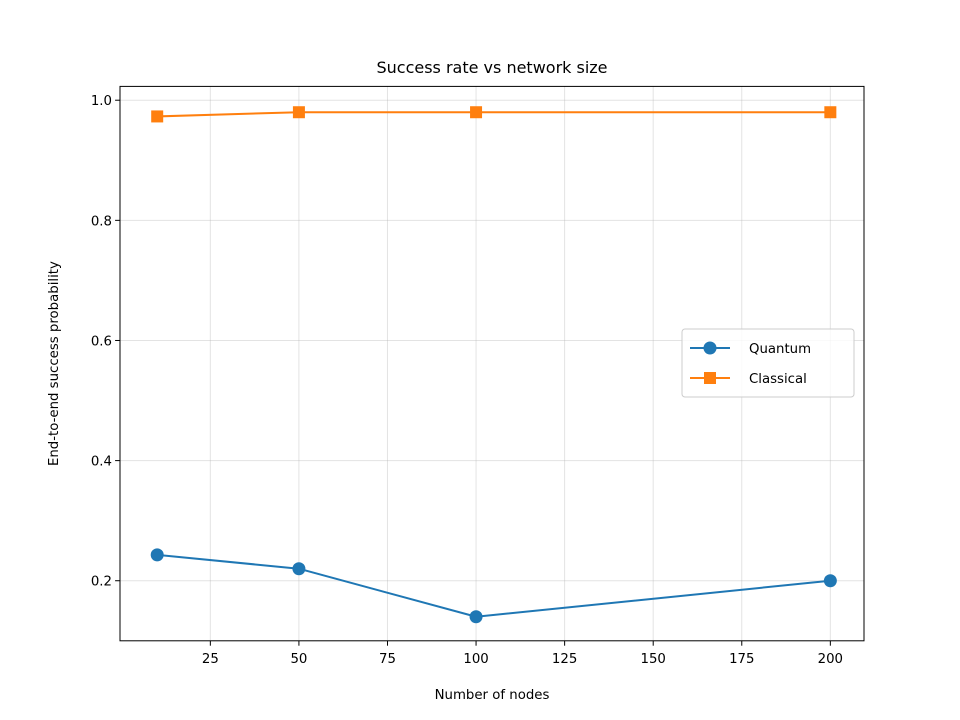 Image resolution: width=960 pixels, height=720 pixels. What do you see at coordinates (522, 653) in the screenshot?
I see `x-axis: 25 50 75 100 125 150 175 200` at bounding box center [522, 653].